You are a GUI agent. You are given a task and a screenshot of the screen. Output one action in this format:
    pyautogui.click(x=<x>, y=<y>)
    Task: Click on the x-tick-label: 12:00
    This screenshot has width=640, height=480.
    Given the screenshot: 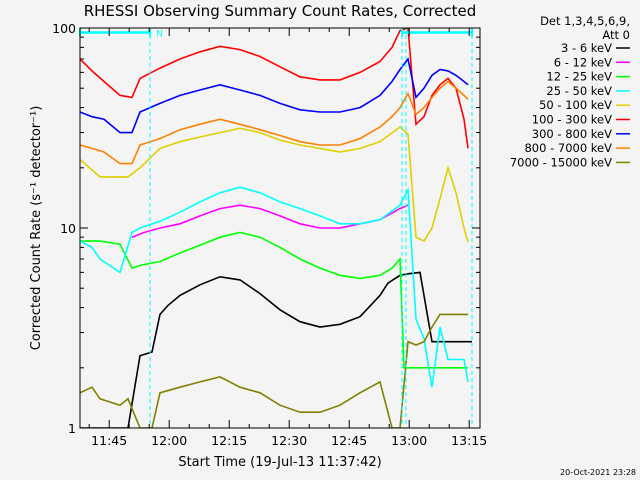 What is the action you would take?
    pyautogui.click(x=169, y=440)
    